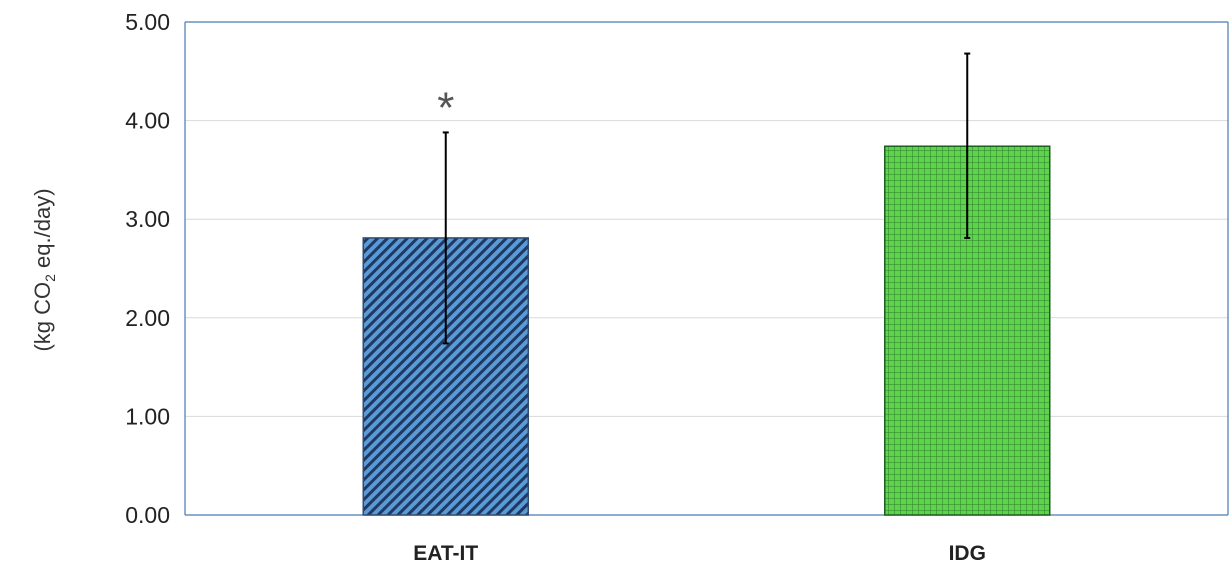  Describe the element at coordinates (147, 416) in the screenshot. I see `y-tick-label: 1.00` at that location.